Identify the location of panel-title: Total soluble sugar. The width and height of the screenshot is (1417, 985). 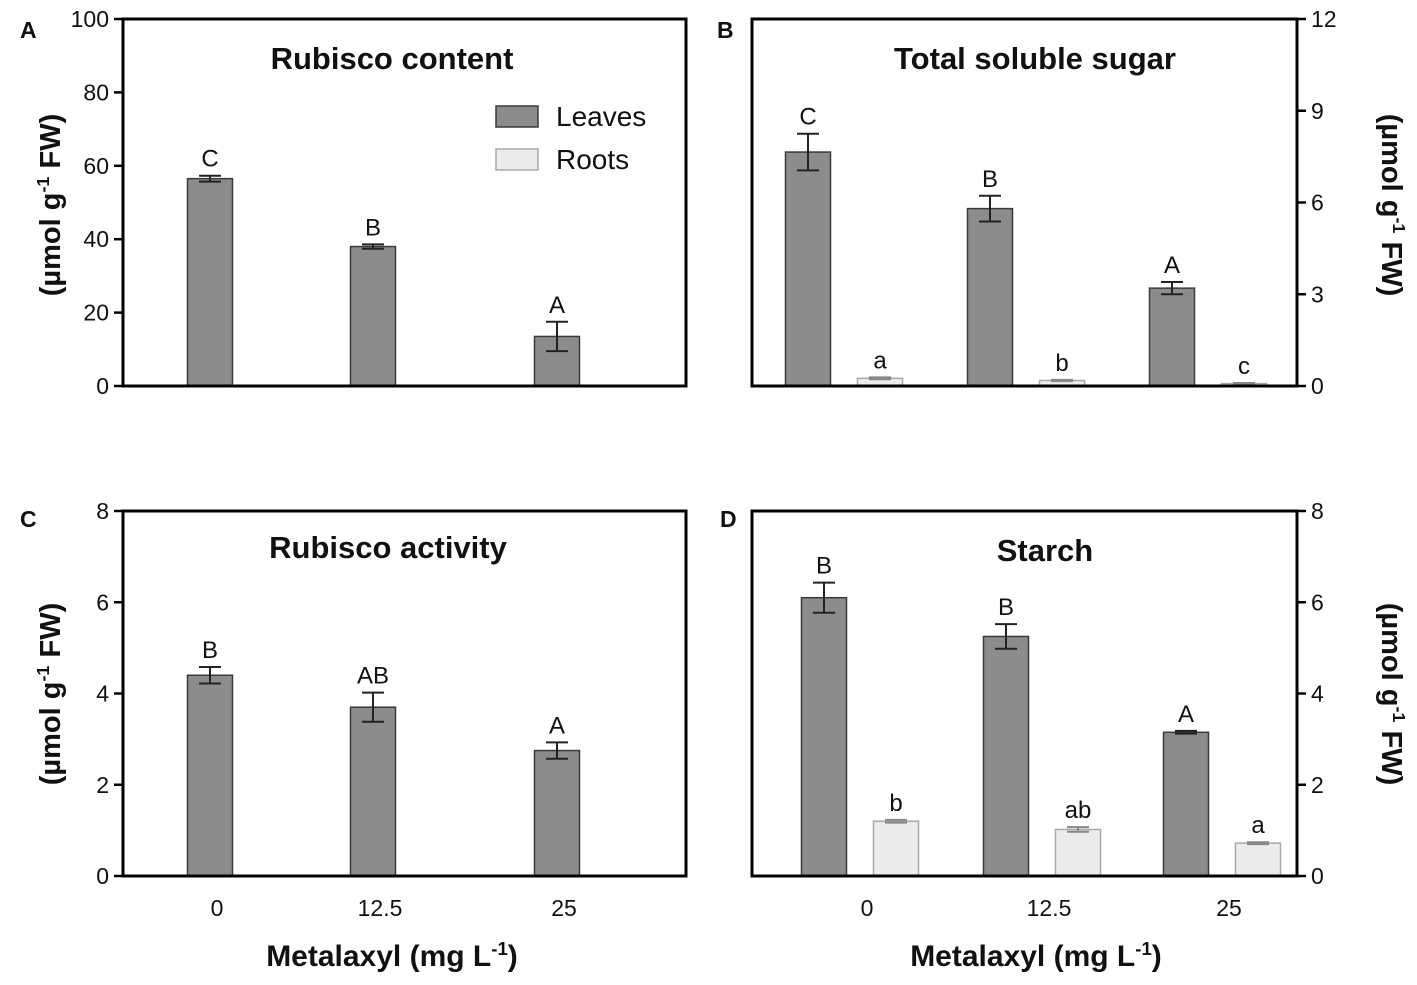
(1035, 58).